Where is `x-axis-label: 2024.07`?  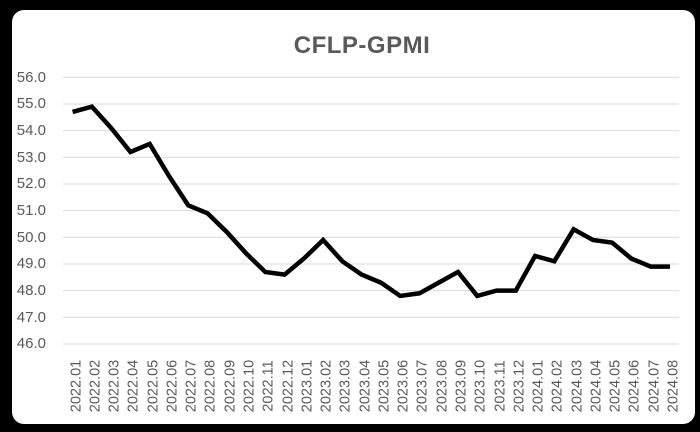
x-axis-label: 2024.07 is located at coordinates (654, 386).